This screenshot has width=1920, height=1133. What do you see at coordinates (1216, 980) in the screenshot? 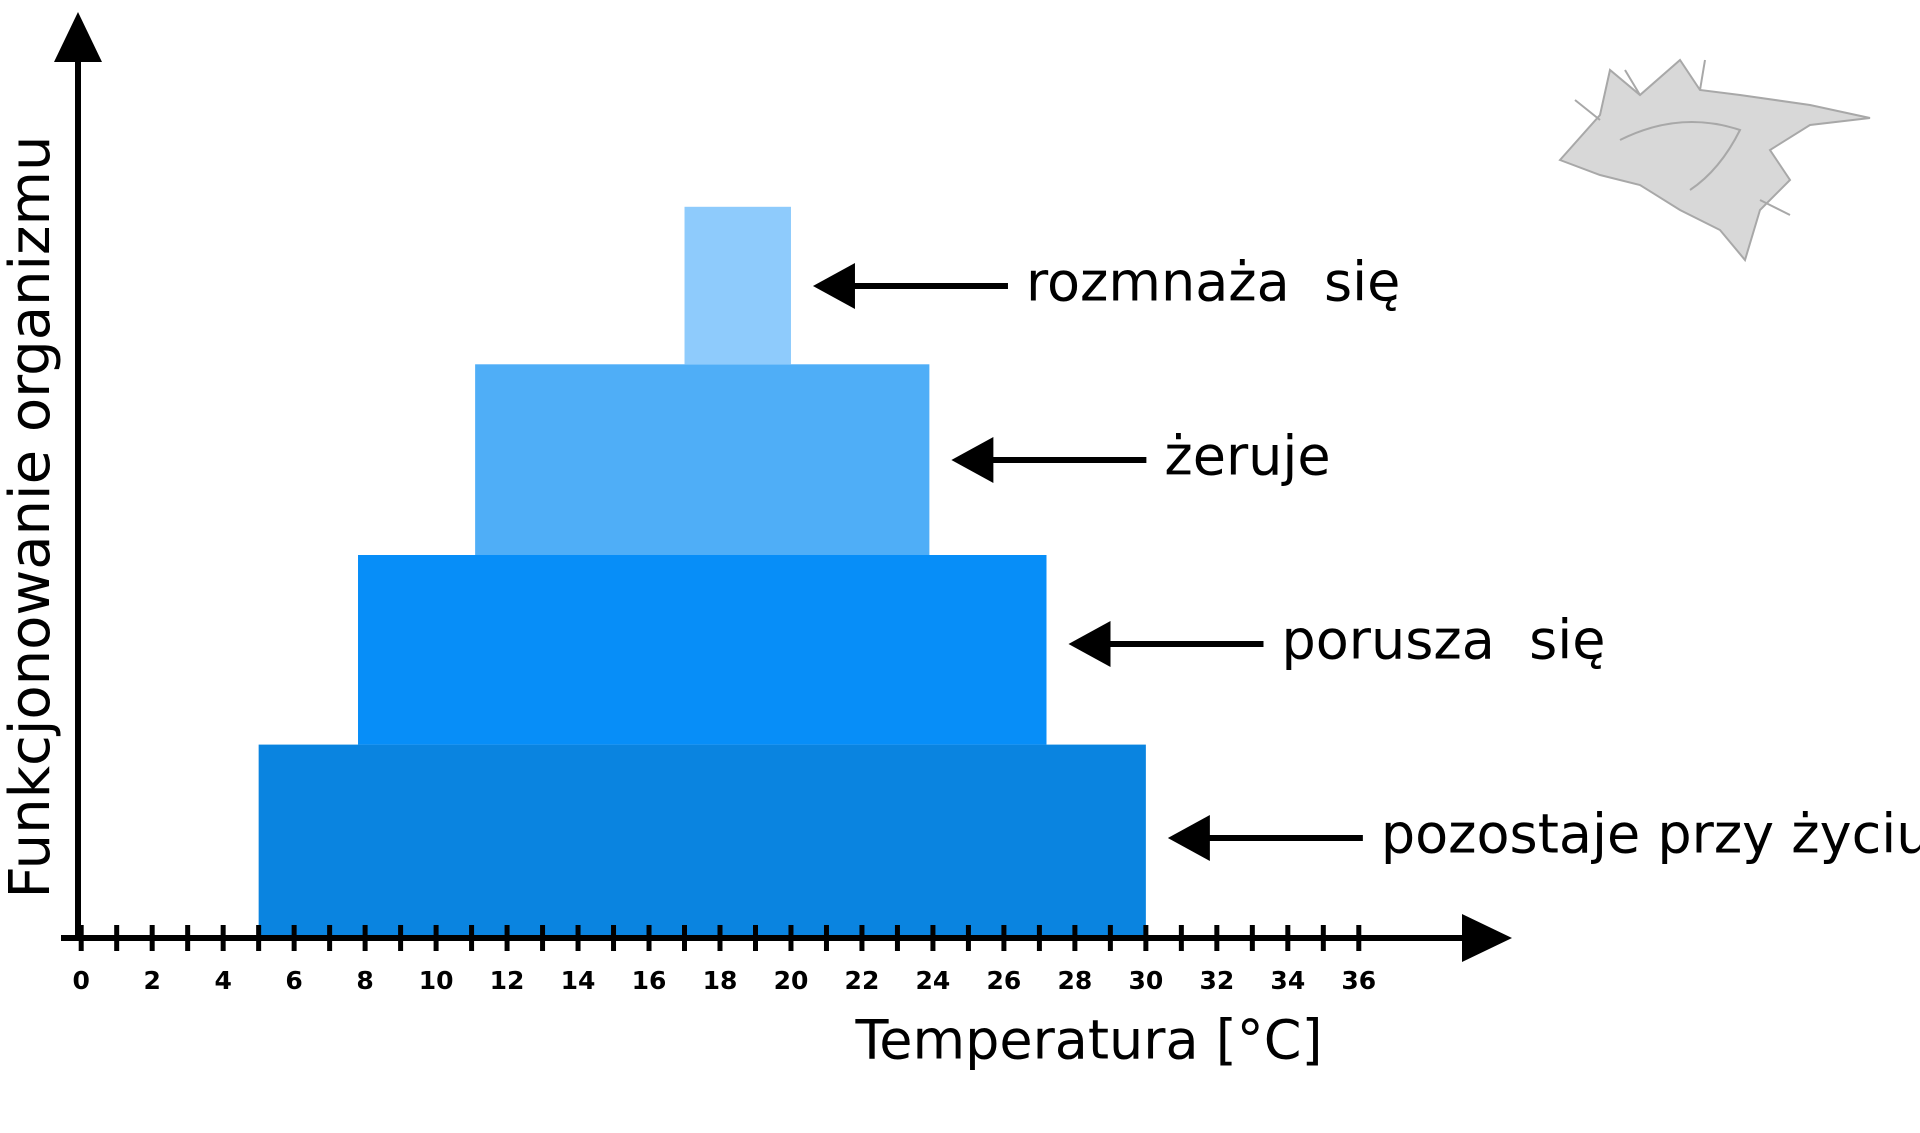
I see `x-tick-label: 32` at bounding box center [1216, 980].